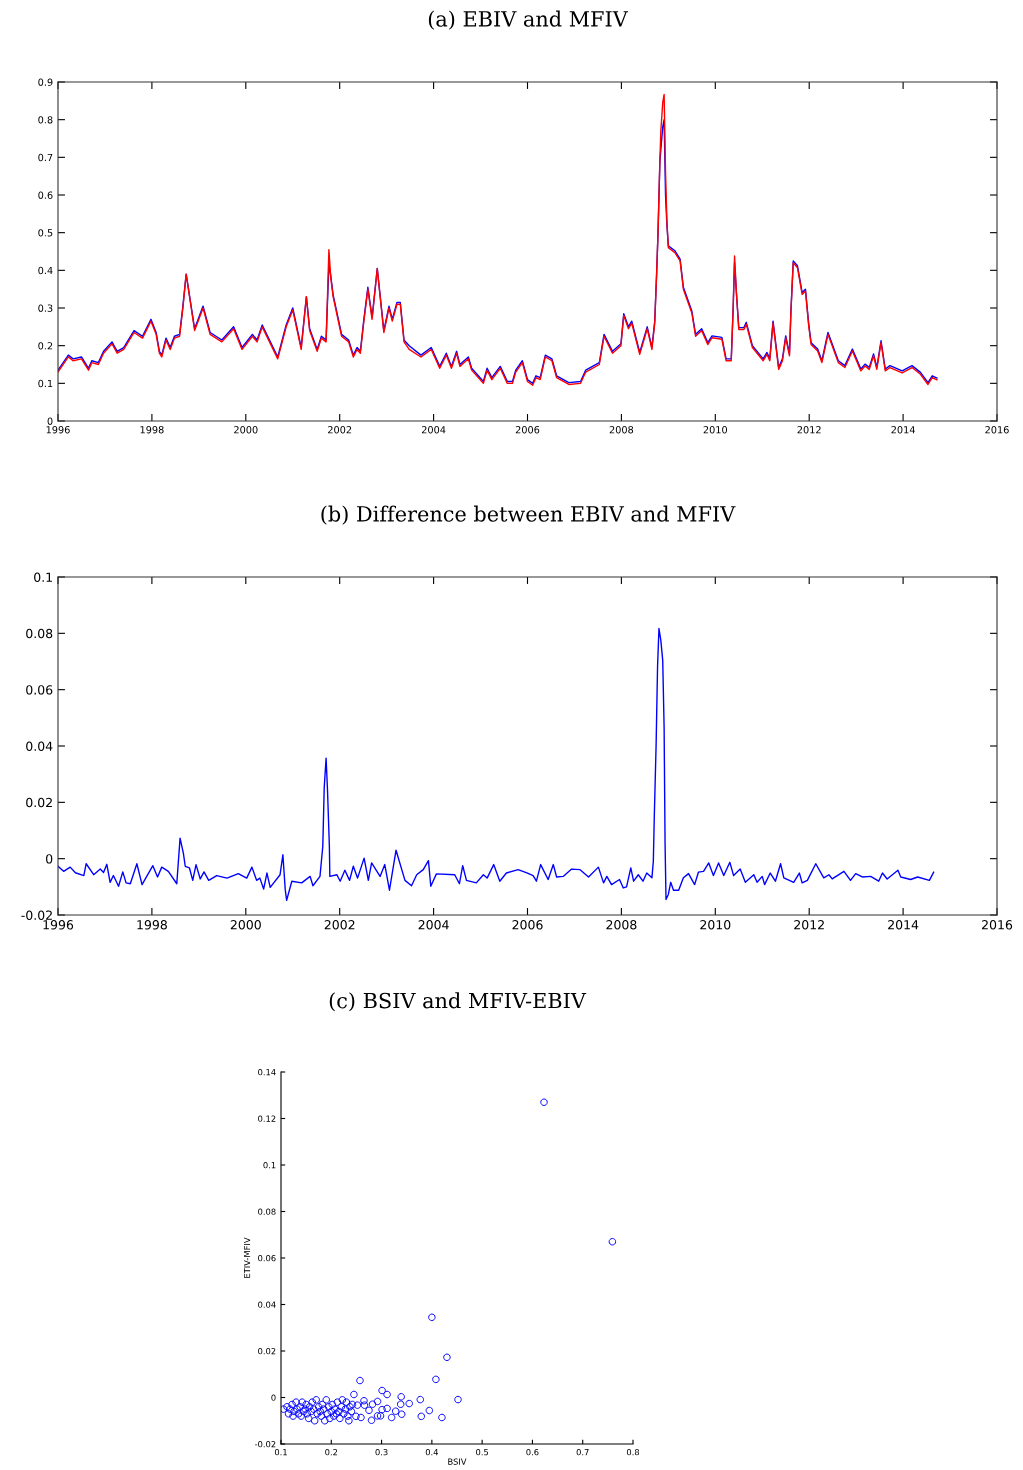  Describe the element at coordinates (45, 195) in the screenshot. I see `y-tick-label: 0.6` at that location.